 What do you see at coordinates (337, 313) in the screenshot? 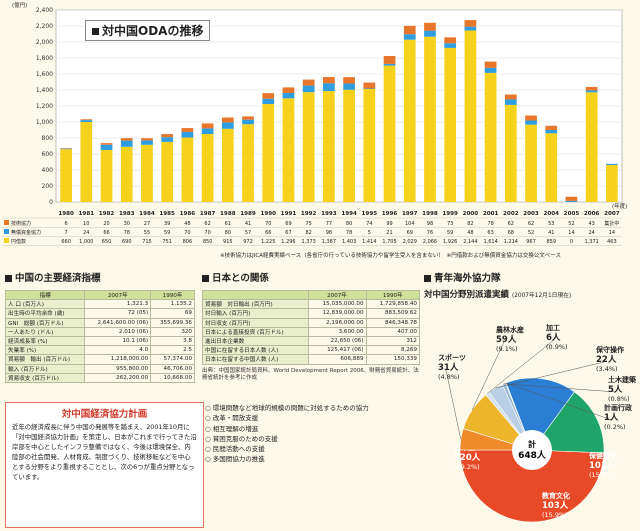
I see `relation-value-2007: 12,839,000.00` at bounding box center [337, 313].